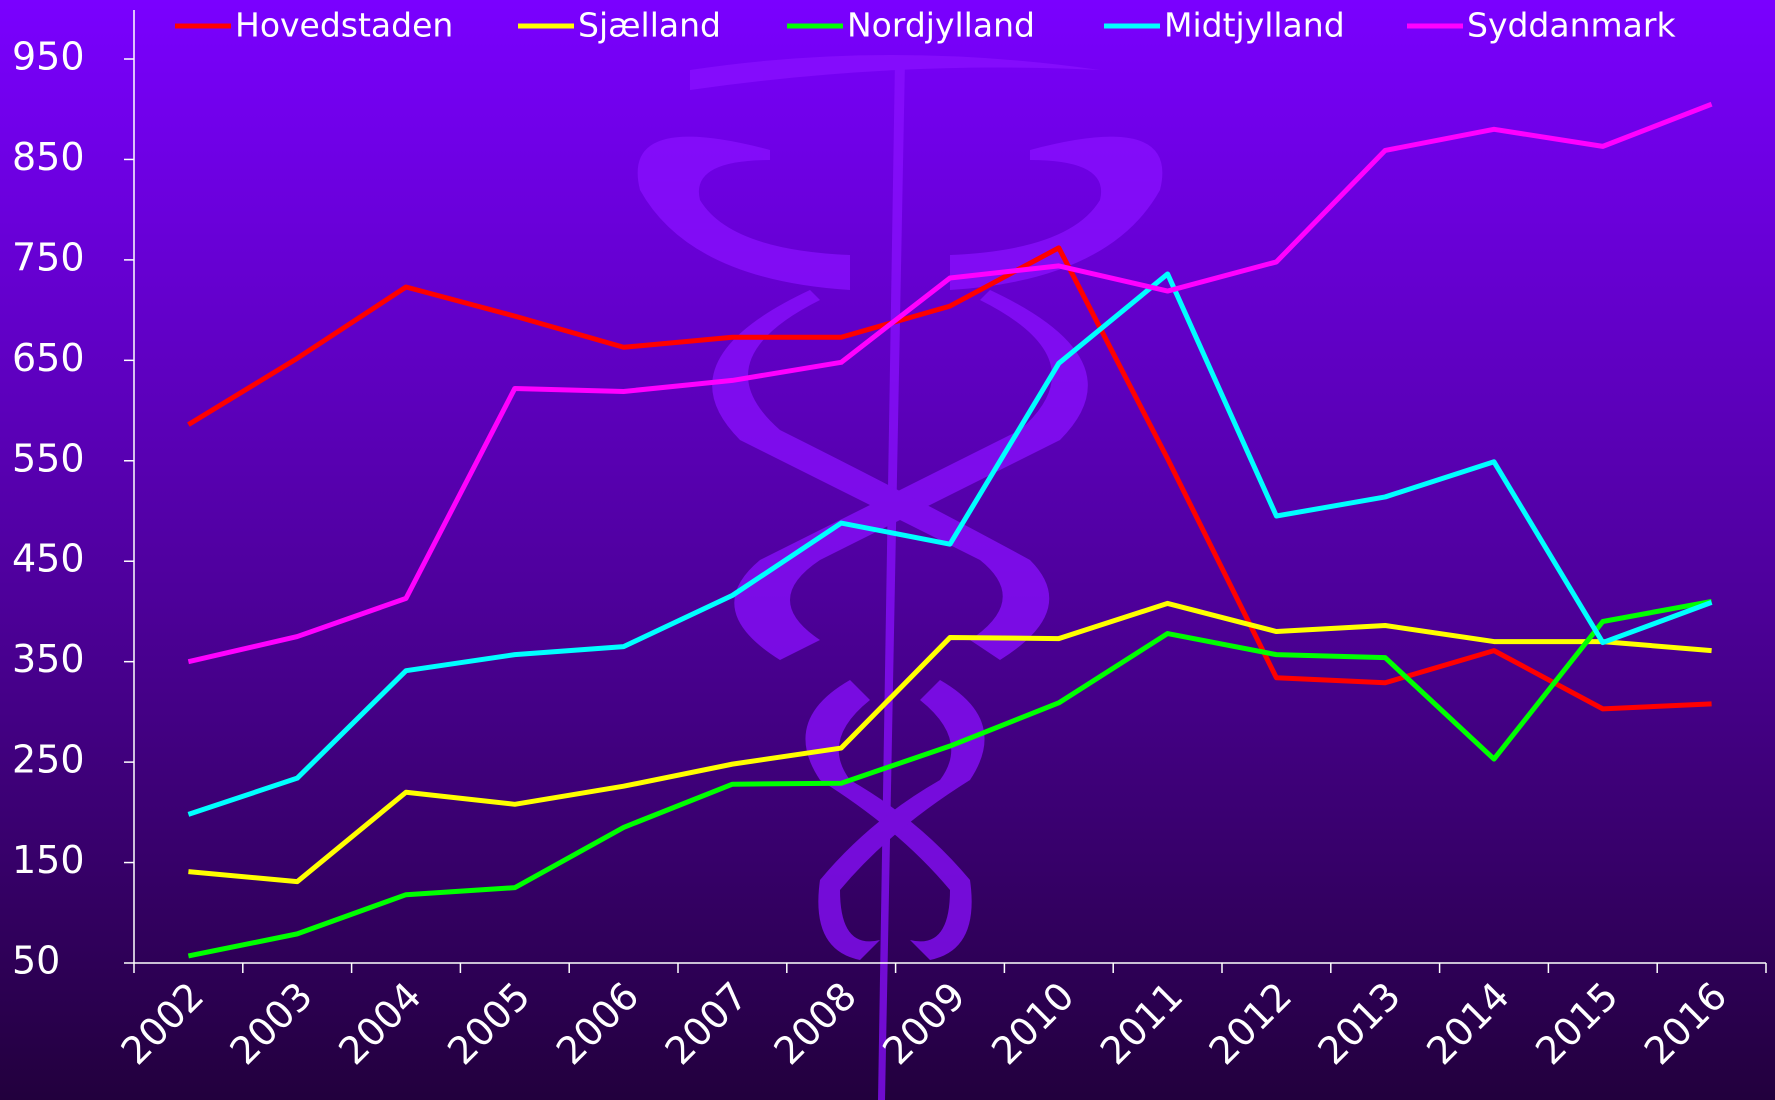  I want to click on legend-label: Midtjylland, so click(1254, 25).